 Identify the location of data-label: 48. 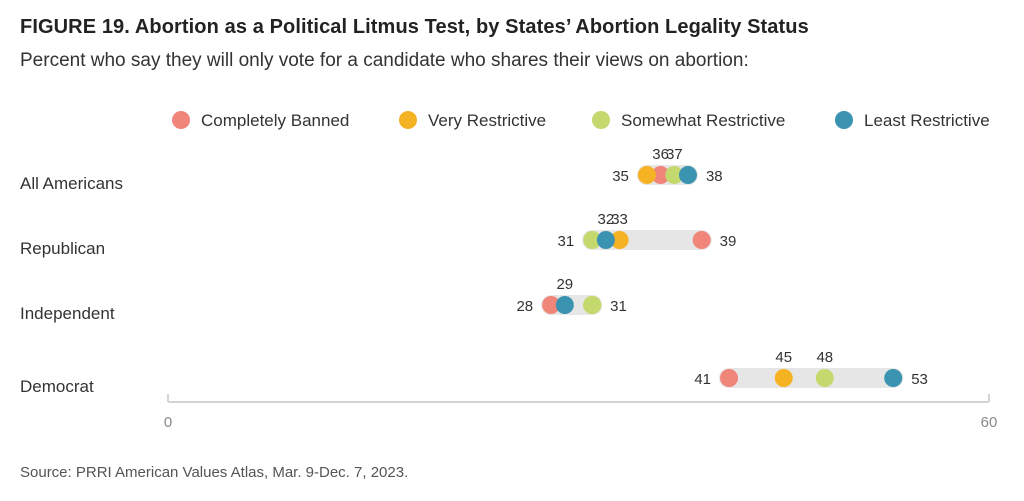
(824, 357).